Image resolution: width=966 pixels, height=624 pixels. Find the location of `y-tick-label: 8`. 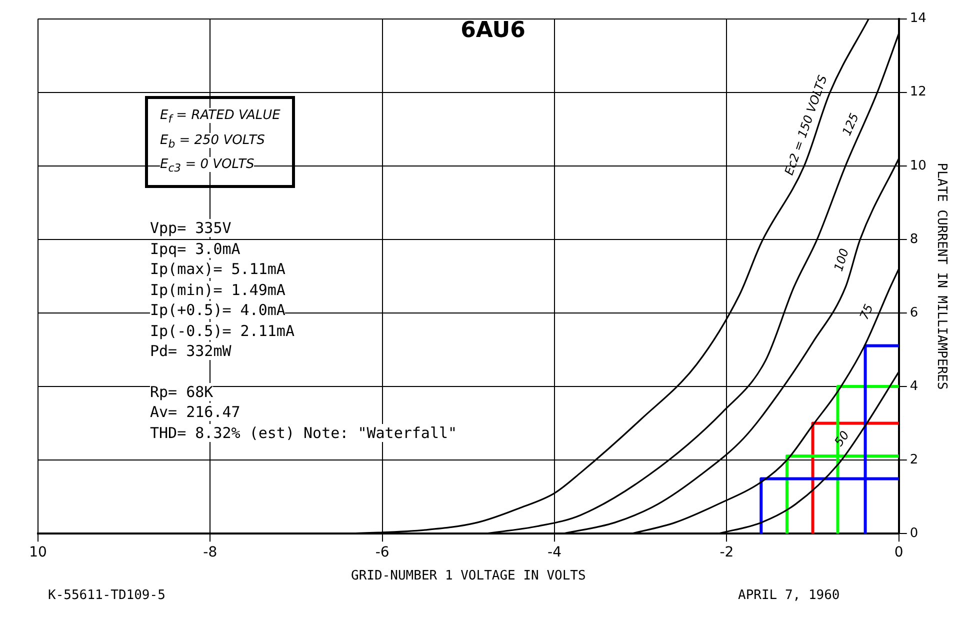

y-tick-label: 8 is located at coordinates (914, 239).